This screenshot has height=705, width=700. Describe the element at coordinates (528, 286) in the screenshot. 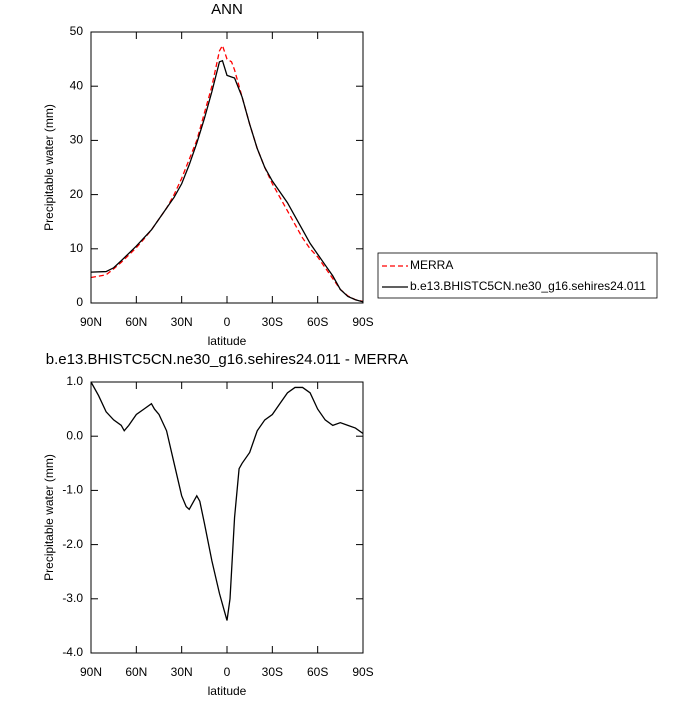

I see `legend-label: b.e13.BHISTC5CN.ne30_g16.sehires24.011` at that location.